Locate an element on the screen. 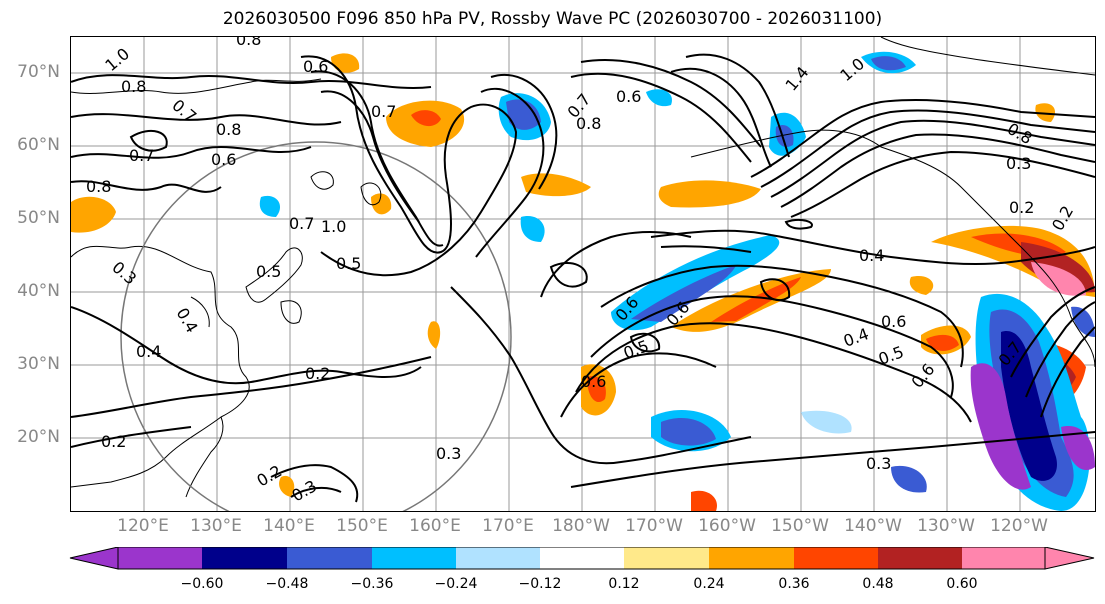 The height and width of the screenshot is (604, 1105). lon-label-170e: 170°E is located at coordinates (508, 526).